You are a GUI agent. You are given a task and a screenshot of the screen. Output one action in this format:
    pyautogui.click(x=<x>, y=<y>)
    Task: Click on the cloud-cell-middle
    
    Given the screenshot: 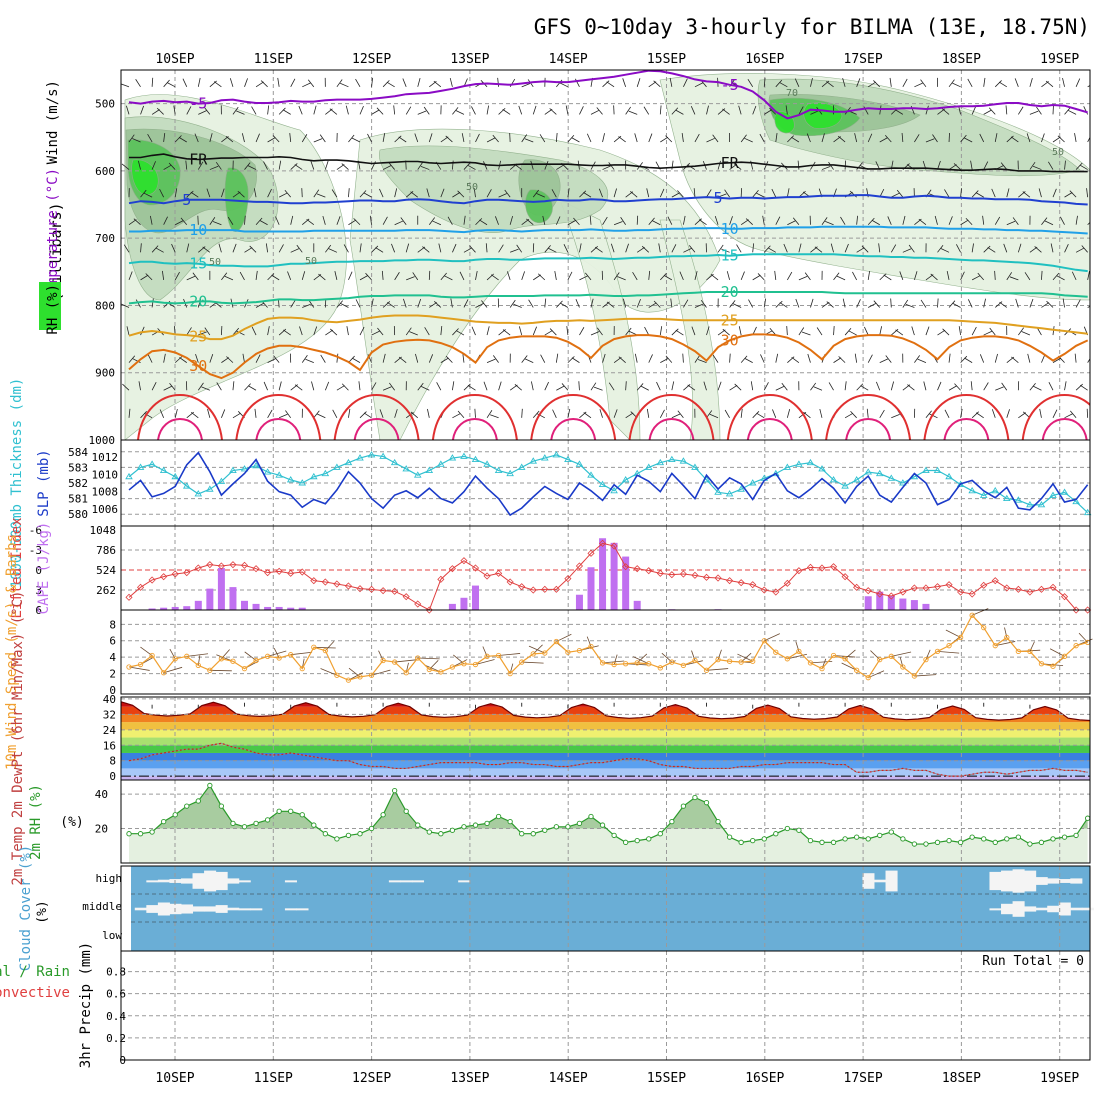 What is the action you would take?
    pyautogui.click(x=221, y=909)
    